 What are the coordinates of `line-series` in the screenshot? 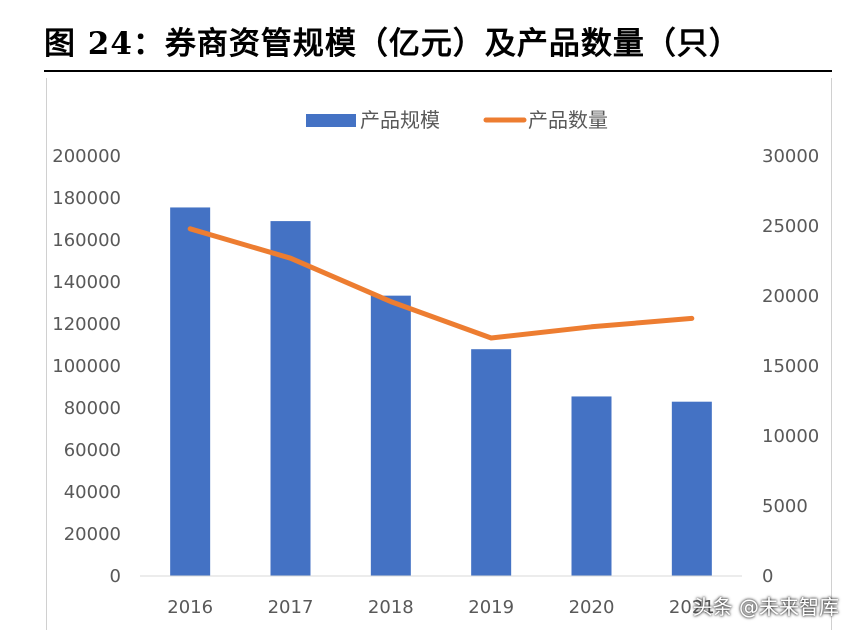 It's located at (441, 283).